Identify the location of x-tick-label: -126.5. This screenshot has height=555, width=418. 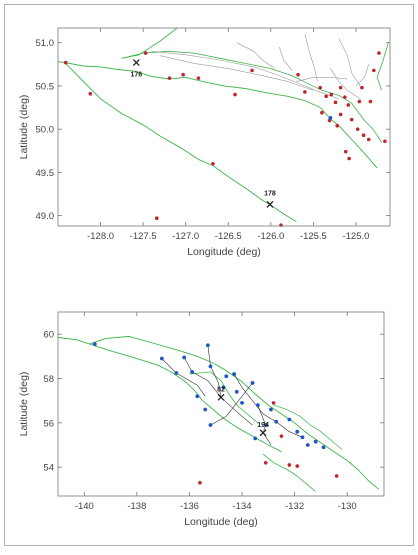
(228, 236).